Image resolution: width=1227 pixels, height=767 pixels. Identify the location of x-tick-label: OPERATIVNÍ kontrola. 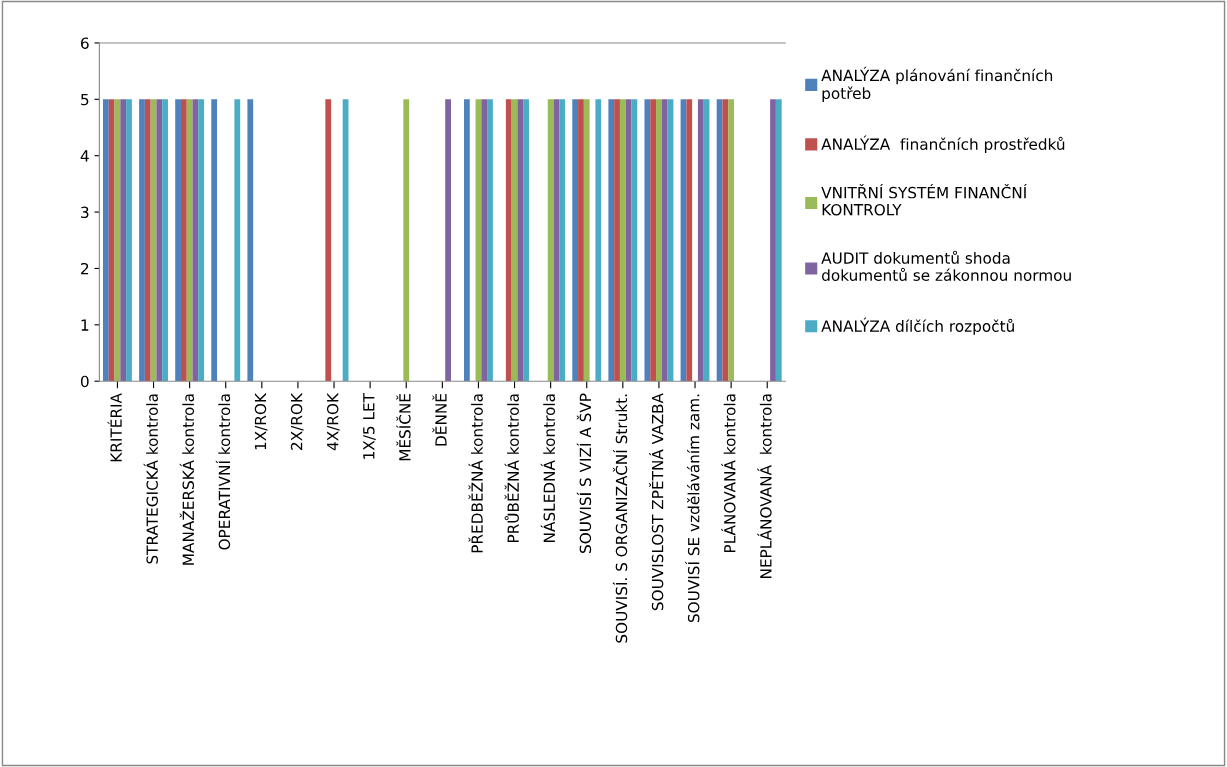
(223, 472).